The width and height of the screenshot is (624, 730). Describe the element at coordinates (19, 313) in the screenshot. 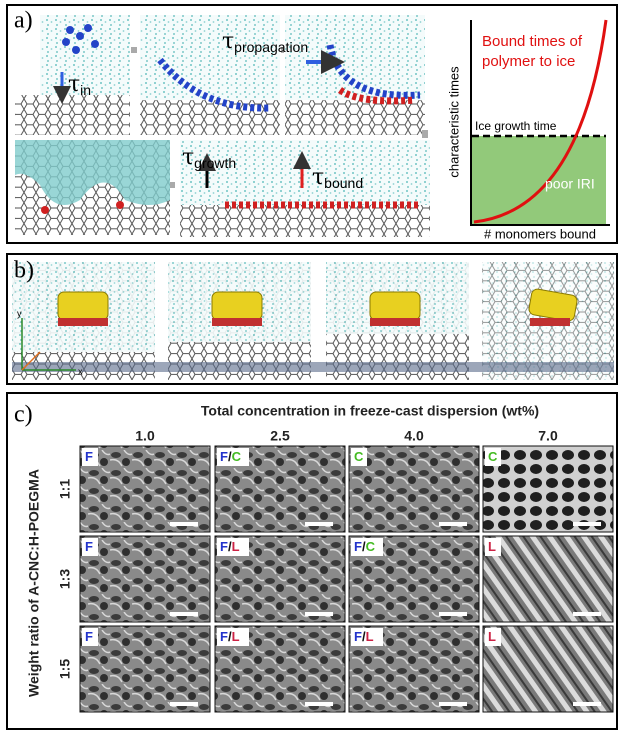

I see `axis-label: y` at that location.